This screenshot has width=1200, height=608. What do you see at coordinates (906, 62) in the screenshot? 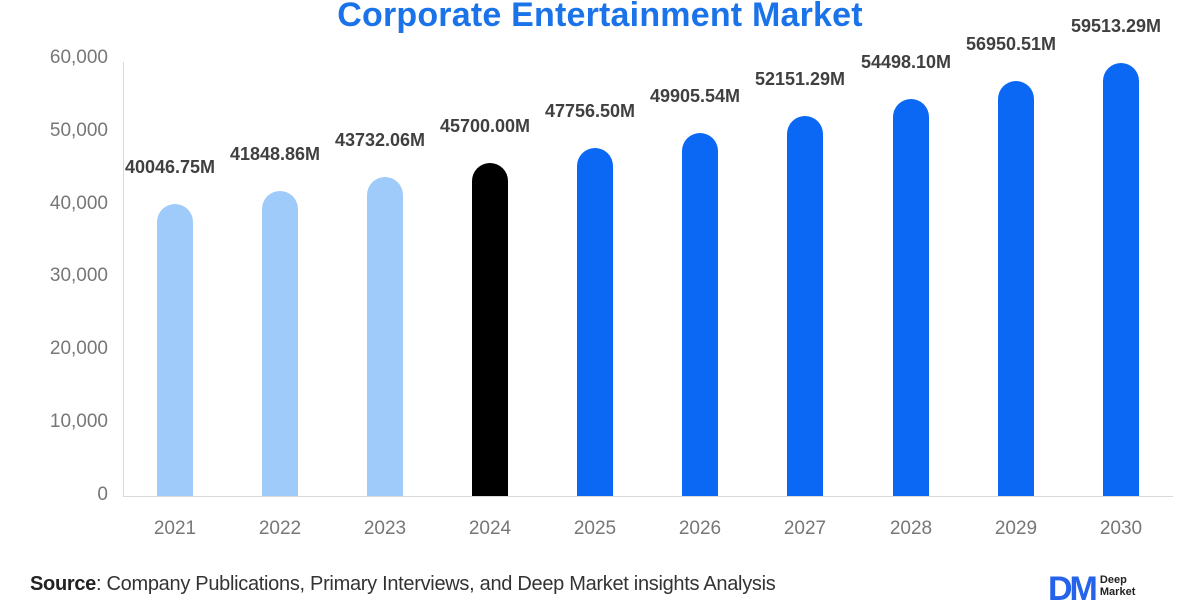
I see `data-label: 54498.10M` at bounding box center [906, 62].